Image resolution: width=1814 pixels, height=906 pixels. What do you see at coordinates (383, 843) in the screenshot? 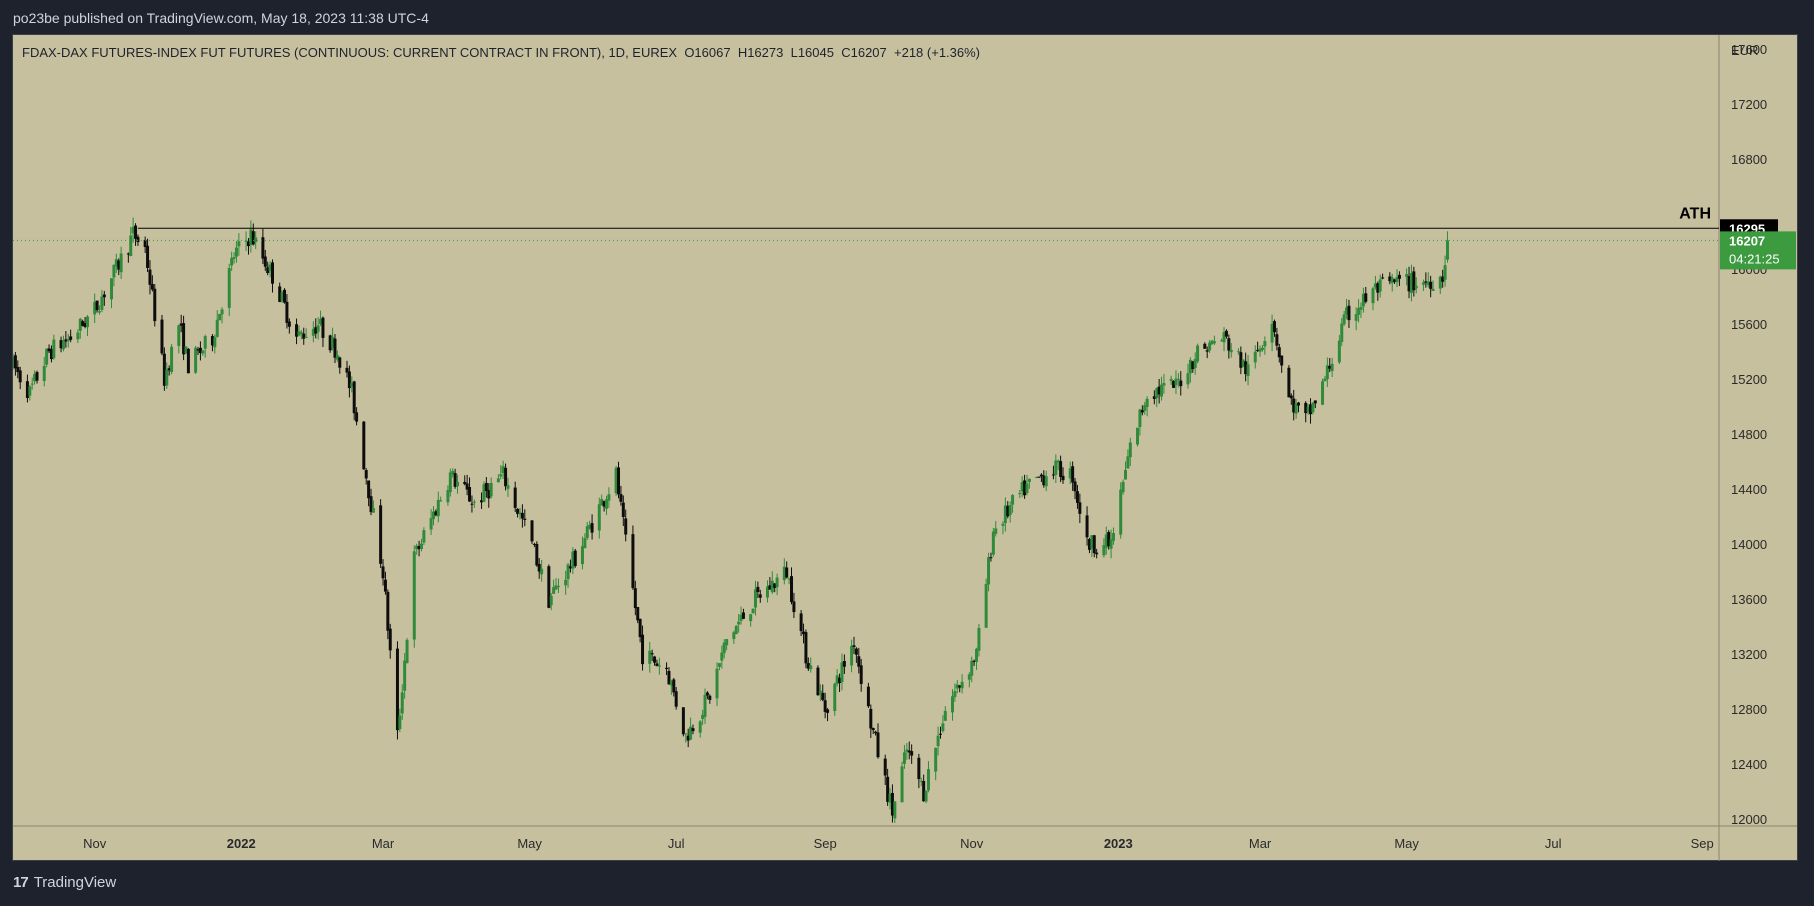
I see `x-tick-label: Mar` at bounding box center [383, 843].